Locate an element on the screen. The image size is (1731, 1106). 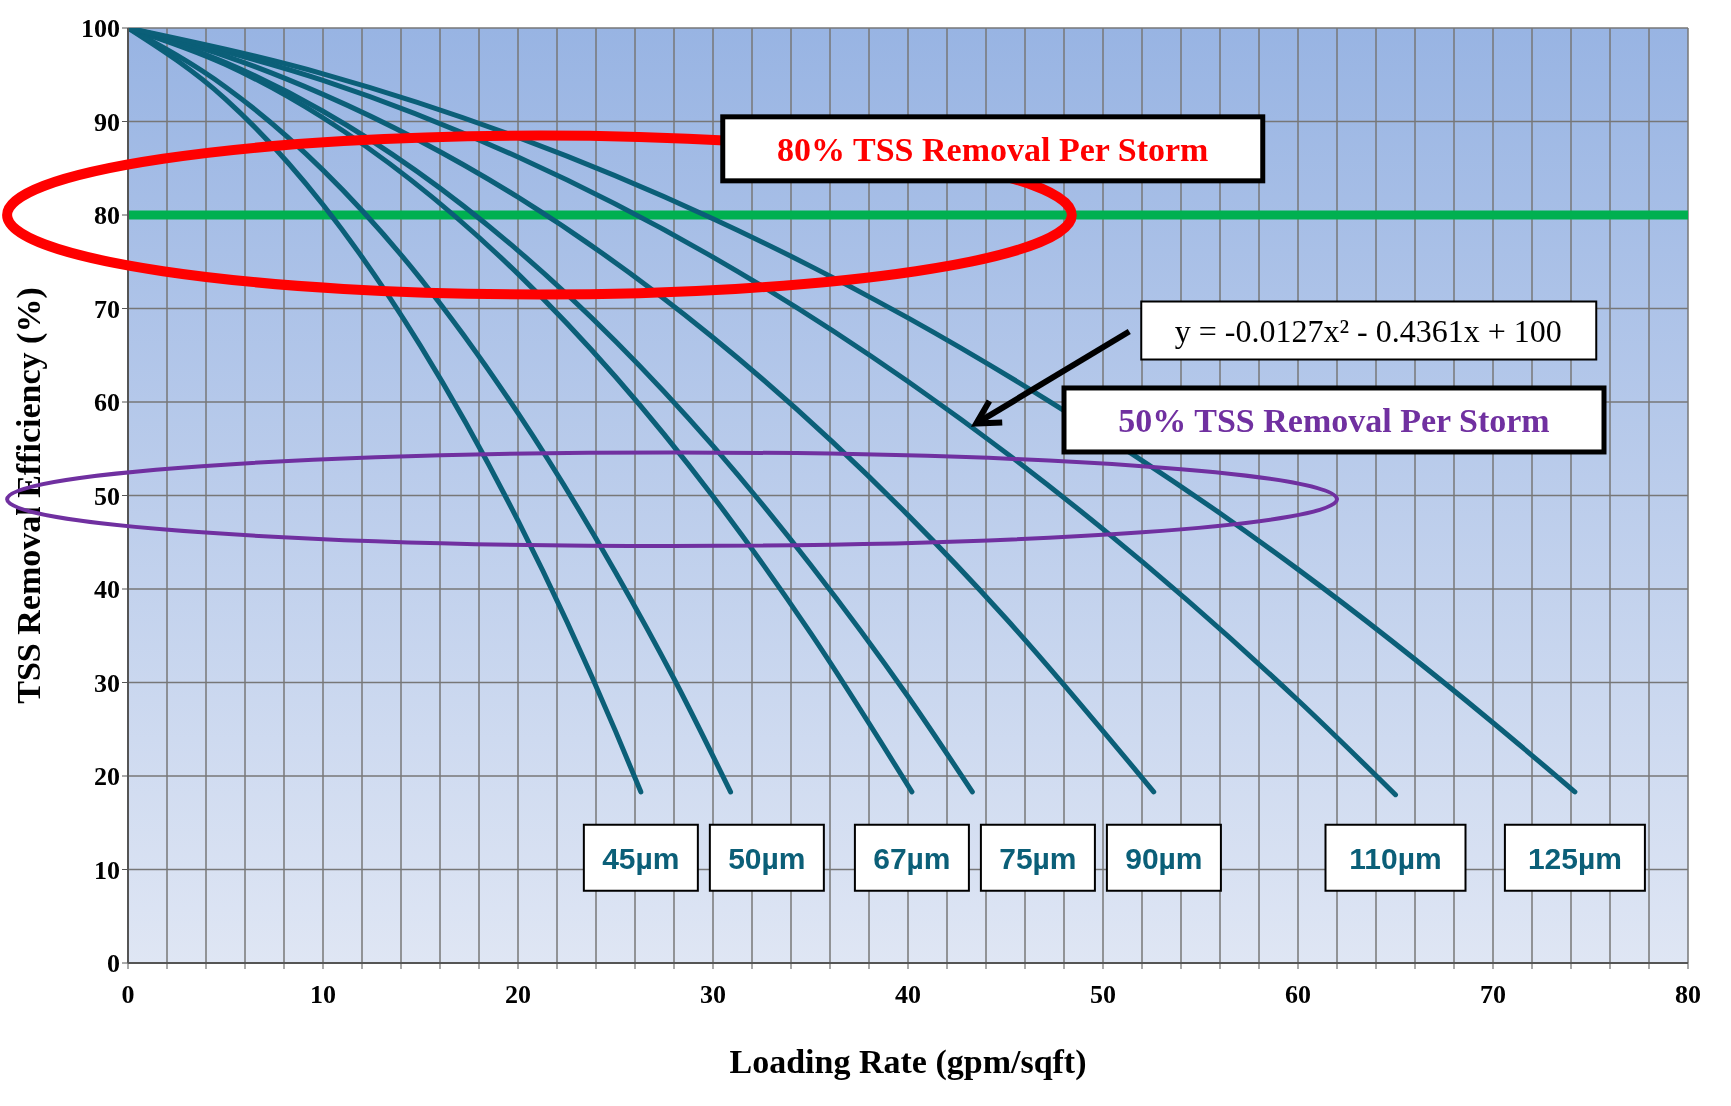
text: 45µm is located at coordinates (641, 858).